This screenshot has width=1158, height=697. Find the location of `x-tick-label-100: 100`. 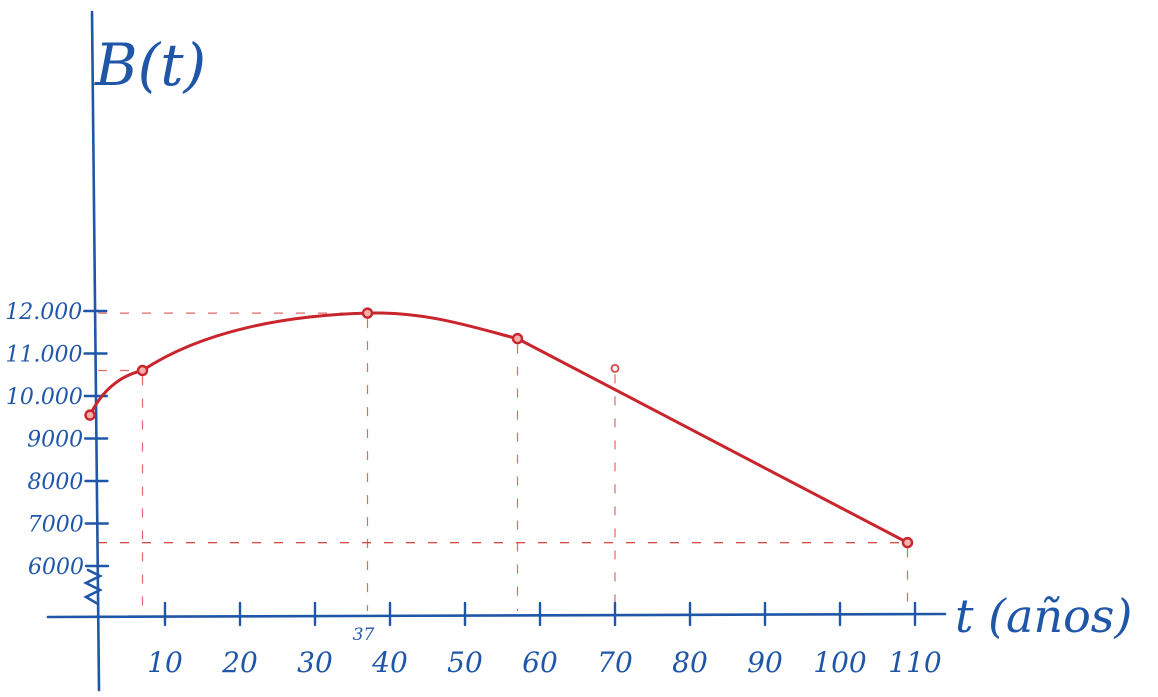

x-tick-label-100: 100 is located at coordinates (839, 662).